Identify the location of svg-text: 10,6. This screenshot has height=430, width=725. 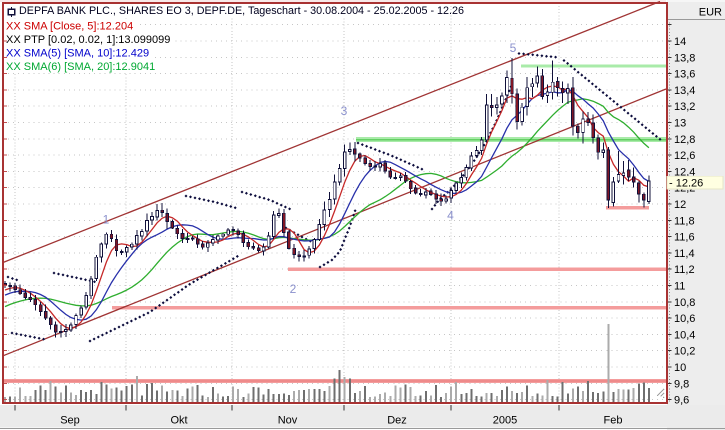
(684, 319).